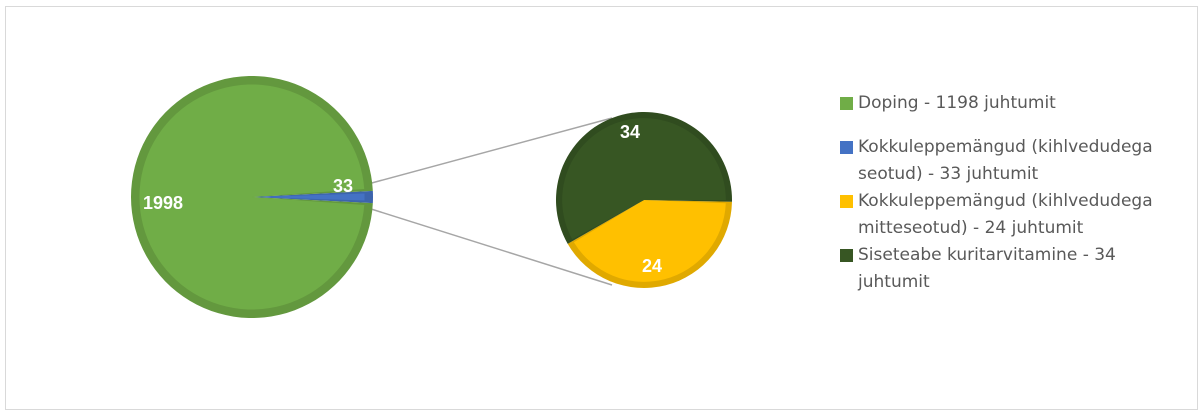 The width and height of the screenshot is (1203, 416). What do you see at coordinates (652, 266) in the screenshot?
I see `data-label-24: 24` at bounding box center [652, 266].